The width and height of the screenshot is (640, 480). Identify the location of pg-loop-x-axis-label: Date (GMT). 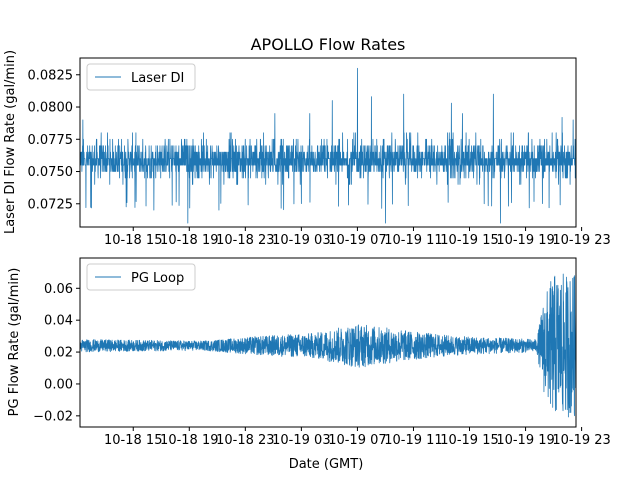
(326, 464).